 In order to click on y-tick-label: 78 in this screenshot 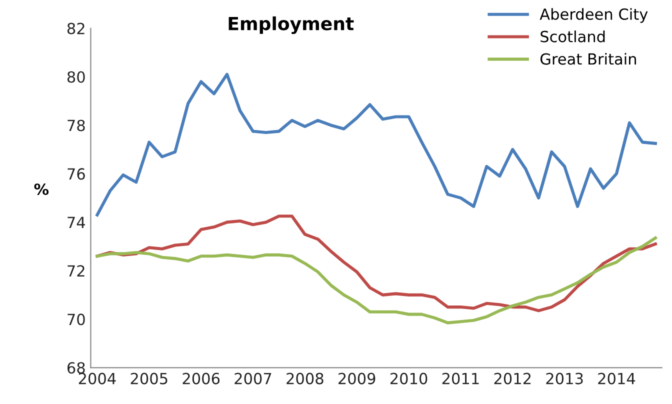, I will do `click(76, 126)`.